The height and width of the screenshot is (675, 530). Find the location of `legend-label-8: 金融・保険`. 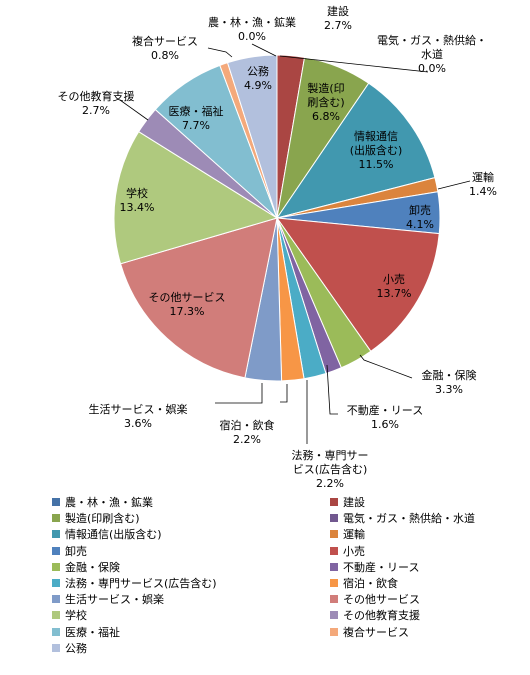

legend-label-8: 金融・保険 is located at coordinates (92, 567).